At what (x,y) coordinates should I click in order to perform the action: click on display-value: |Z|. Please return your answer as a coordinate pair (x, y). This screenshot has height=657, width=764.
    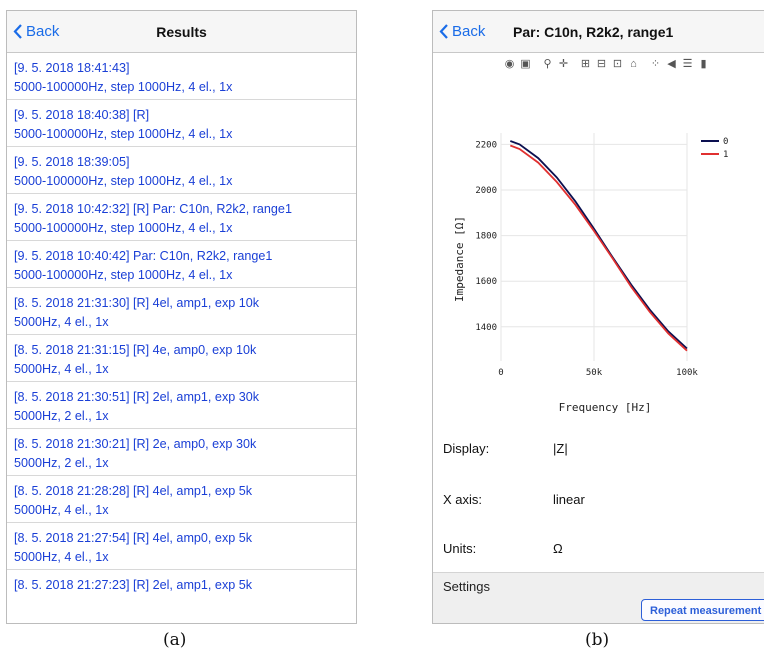
    Looking at the image, I should click on (560, 448).